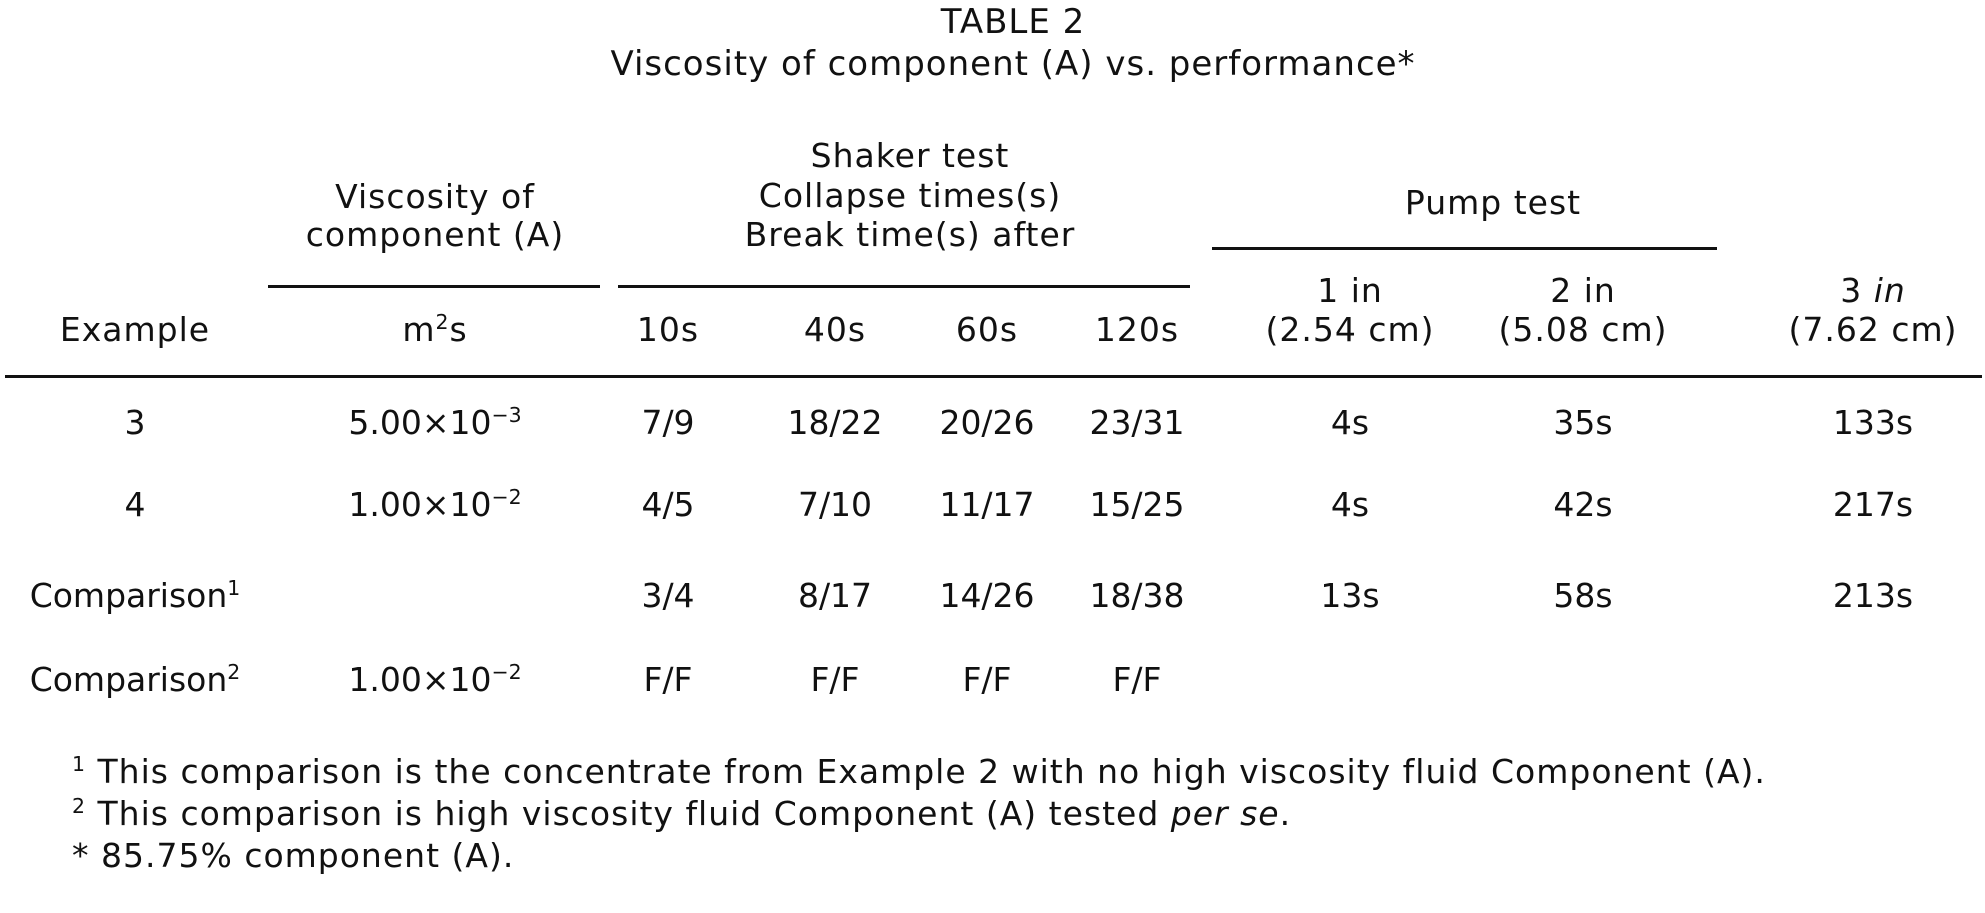 The height and width of the screenshot is (913, 1985). Describe the element at coordinates (835, 679) in the screenshot. I see `cell-shaker-40s: F/F` at that location.